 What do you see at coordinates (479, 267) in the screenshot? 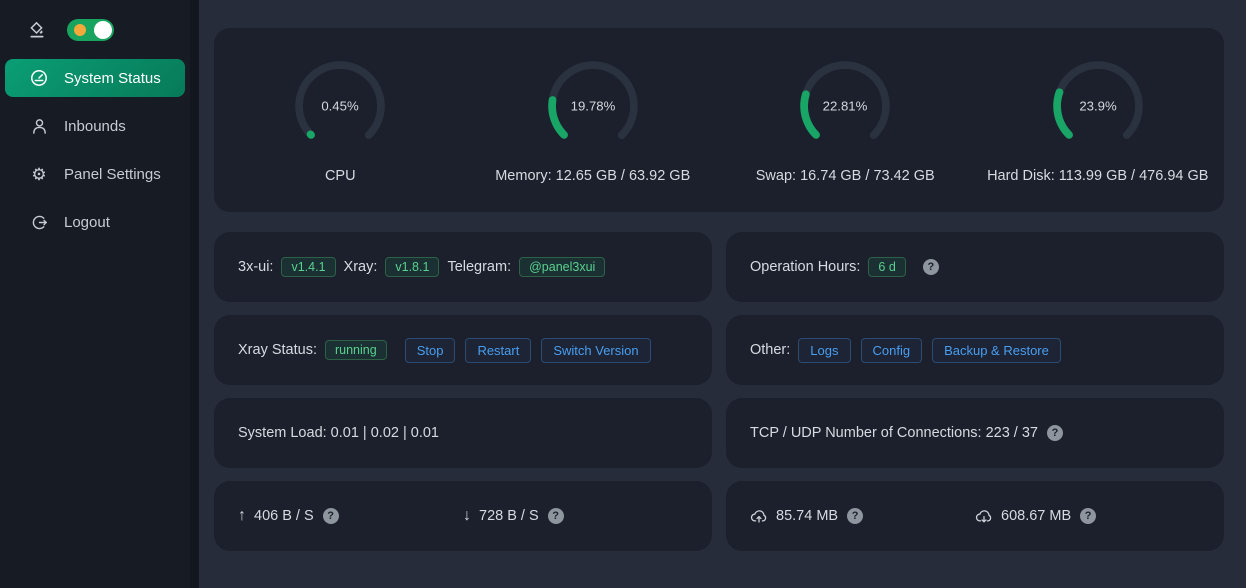
I see `telegram-label: Telegram:` at bounding box center [479, 267].